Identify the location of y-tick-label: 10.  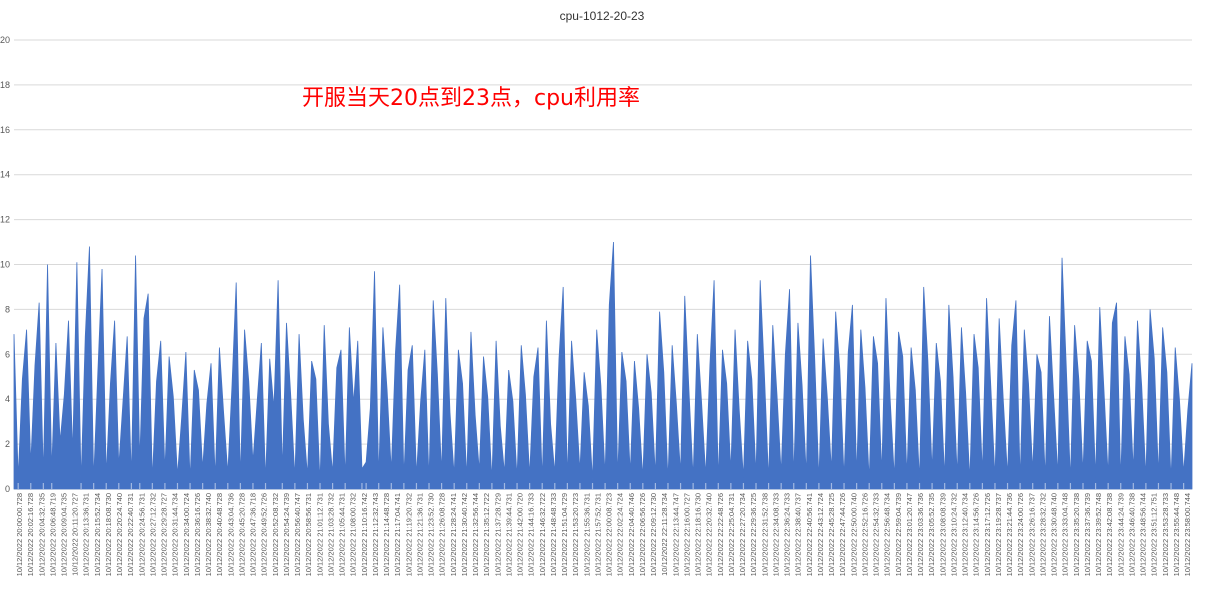
(5, 265).